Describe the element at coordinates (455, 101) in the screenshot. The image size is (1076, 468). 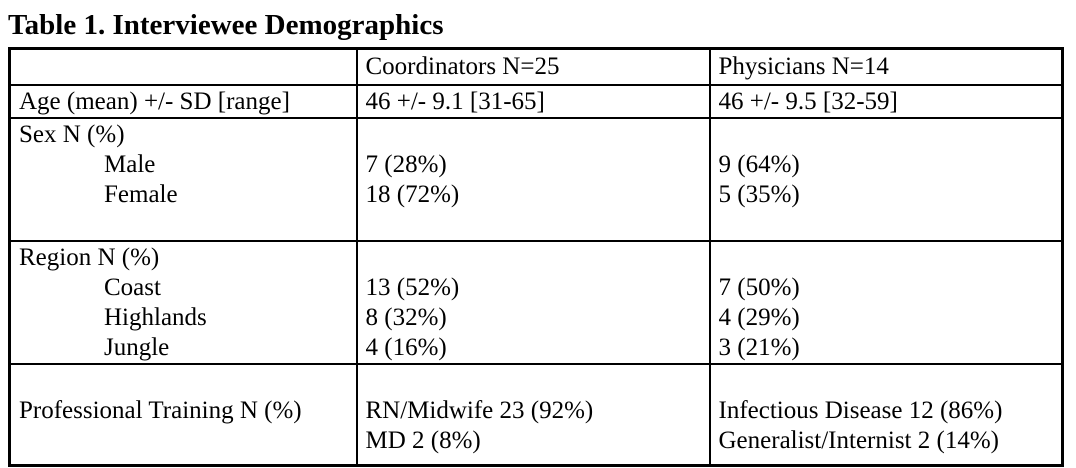
I see `cell-line: 46 +/- 9.1 [31-65]` at that location.